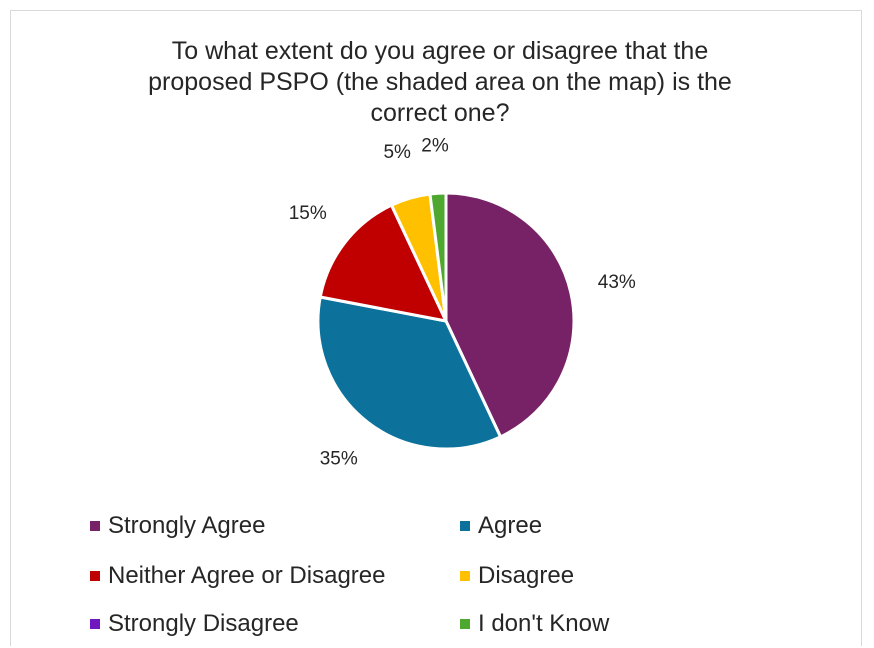  Describe the element at coordinates (510, 525) in the screenshot. I see `legend-label: Agree` at that location.